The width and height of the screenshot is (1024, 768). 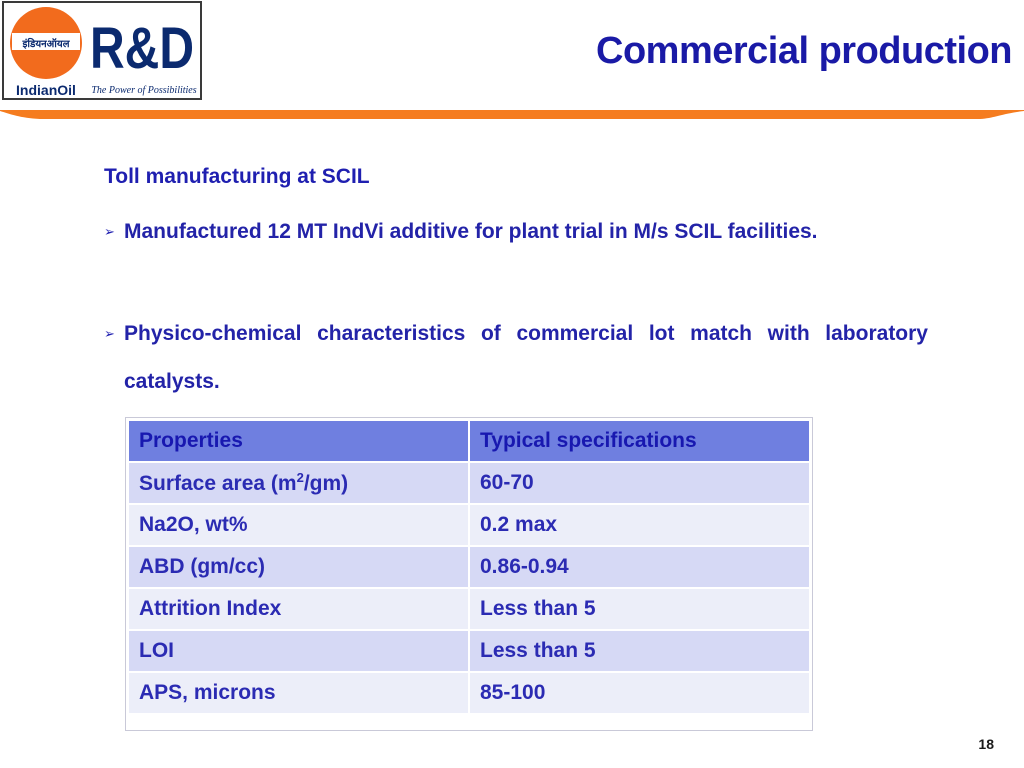 I want to click on property-cell: Surface area (m2/gm), so click(x=298, y=483).